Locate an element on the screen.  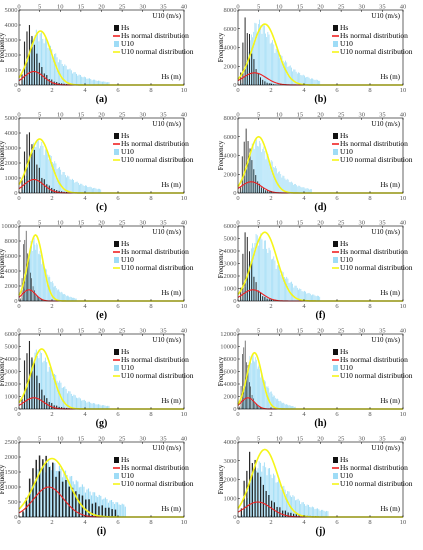
legend-entry: U10 is located at coordinates (127, 151).